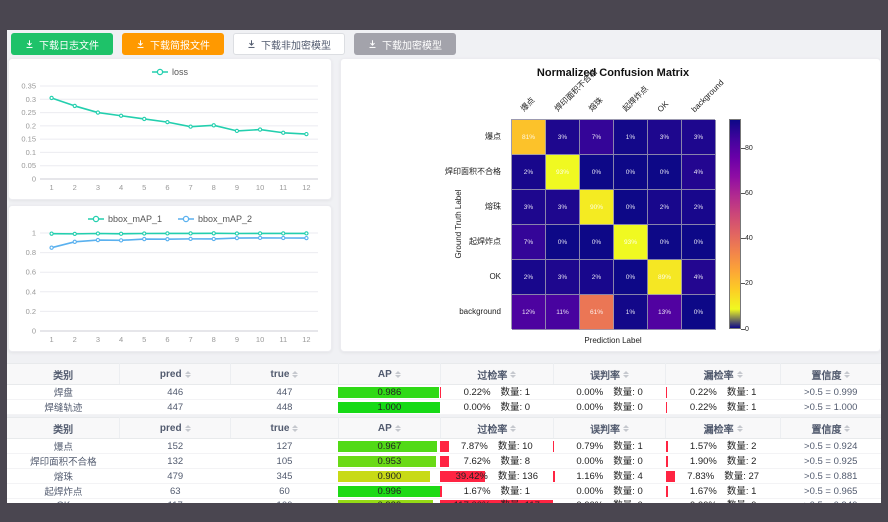 The height and width of the screenshot is (522, 888). Describe the element at coordinates (63, 500) in the screenshot. I see `class-cell: OK` at that location.